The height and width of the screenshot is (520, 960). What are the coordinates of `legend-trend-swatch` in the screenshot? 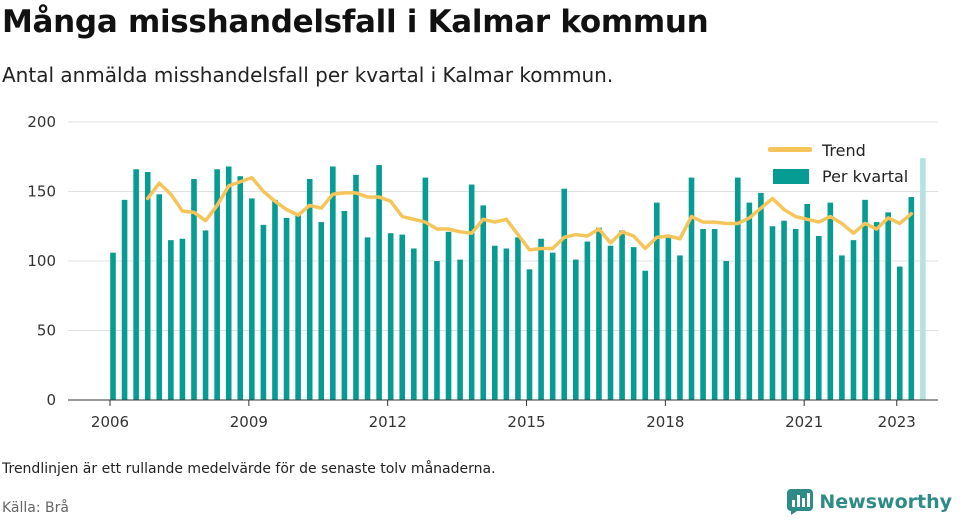 It's located at (790, 149).